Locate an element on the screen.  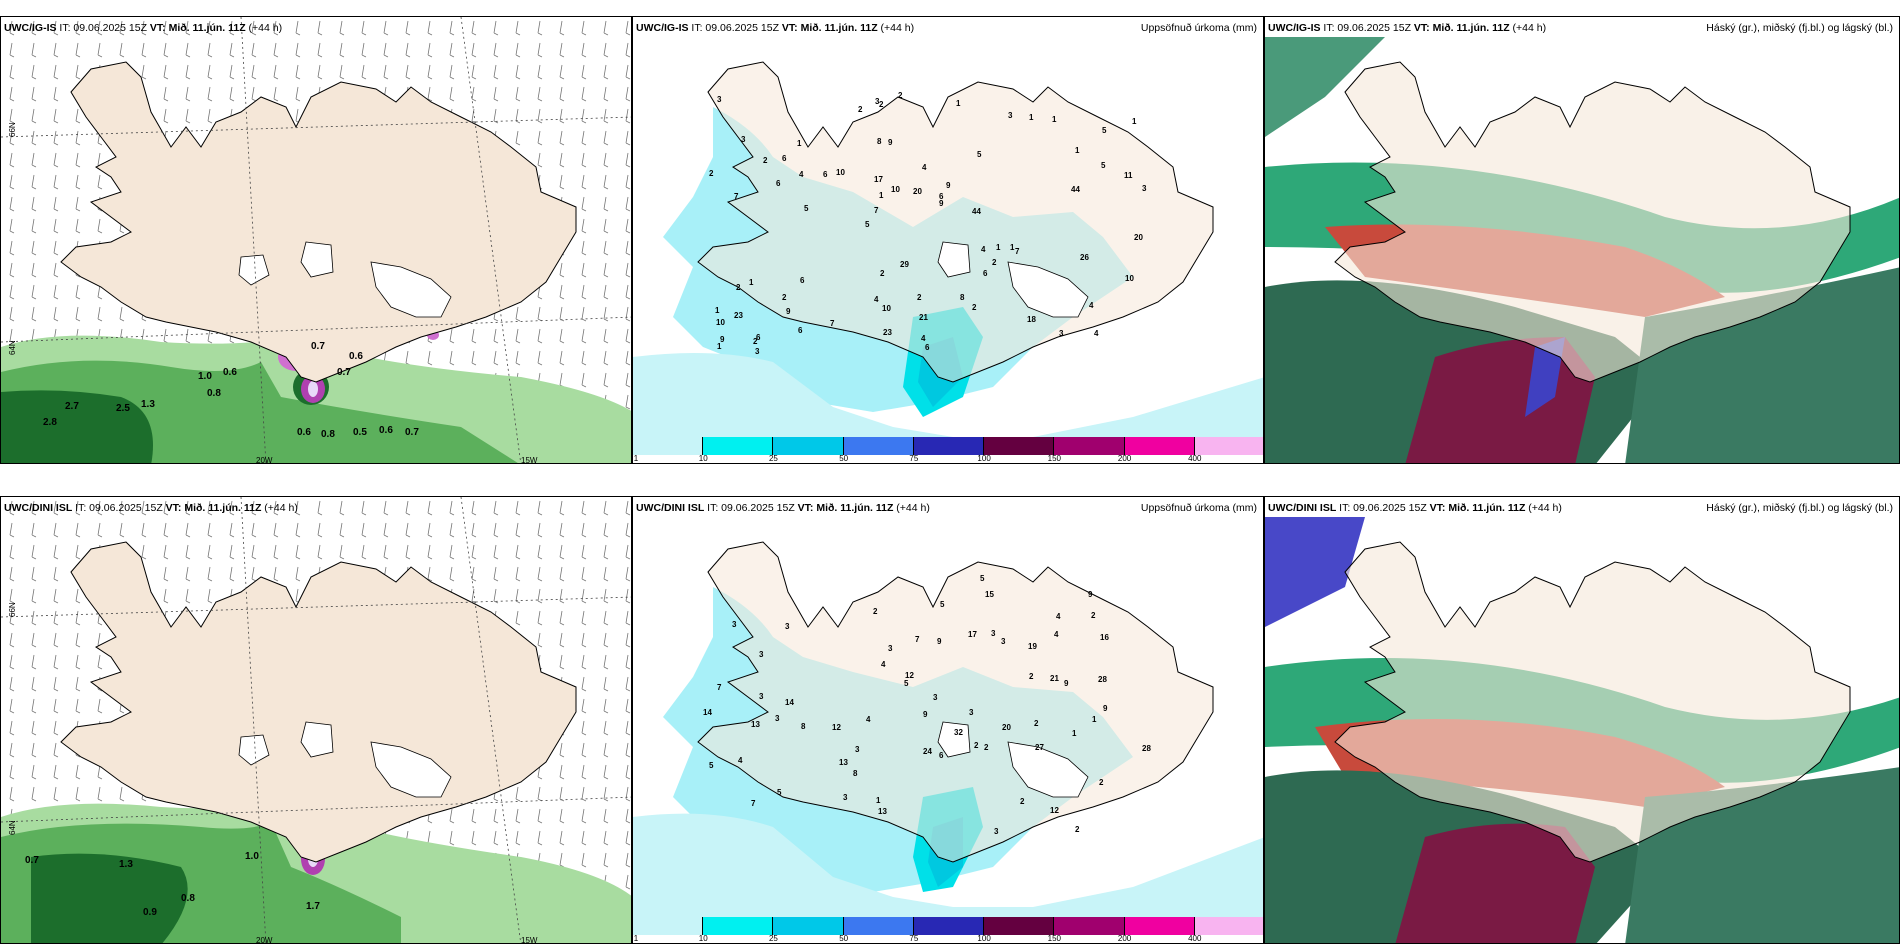
precip-value: 1.7 is located at coordinates (313, 906).